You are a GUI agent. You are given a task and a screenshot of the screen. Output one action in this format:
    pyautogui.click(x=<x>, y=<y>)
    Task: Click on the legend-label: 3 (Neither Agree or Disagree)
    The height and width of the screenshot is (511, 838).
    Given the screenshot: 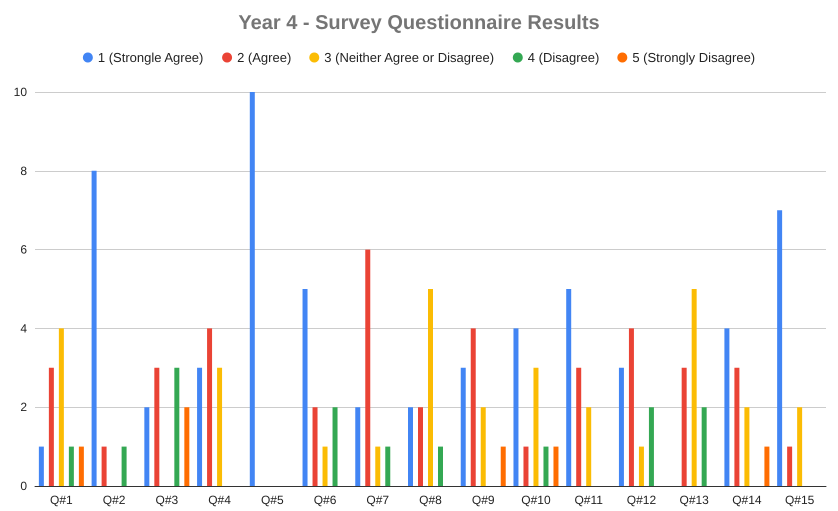 What is the action you would take?
    pyautogui.click(x=409, y=57)
    